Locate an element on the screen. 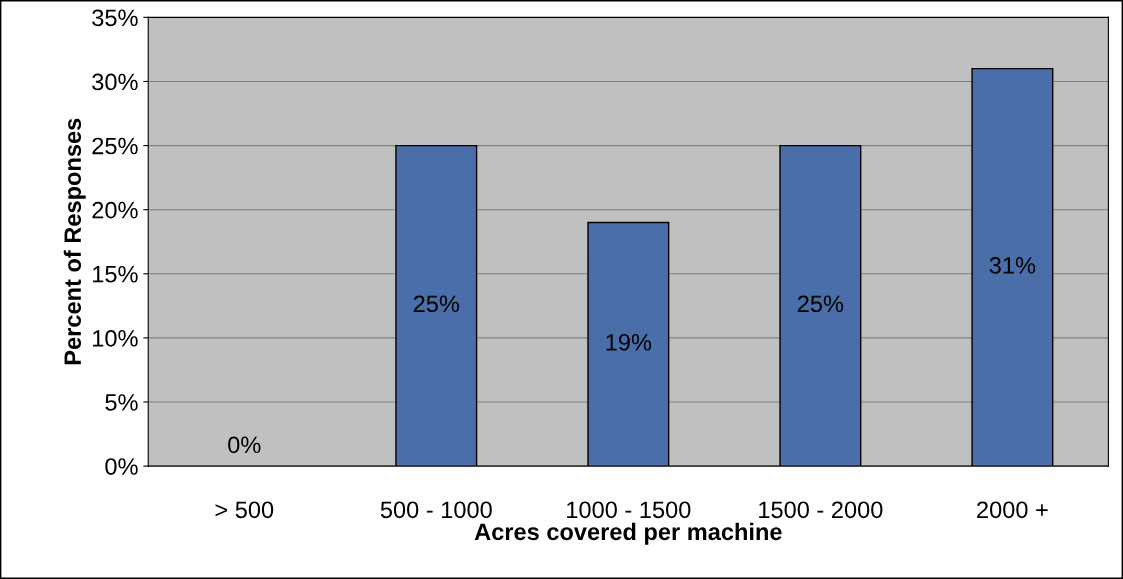  x-tick-label: 1500 - 2000 is located at coordinates (821, 510).